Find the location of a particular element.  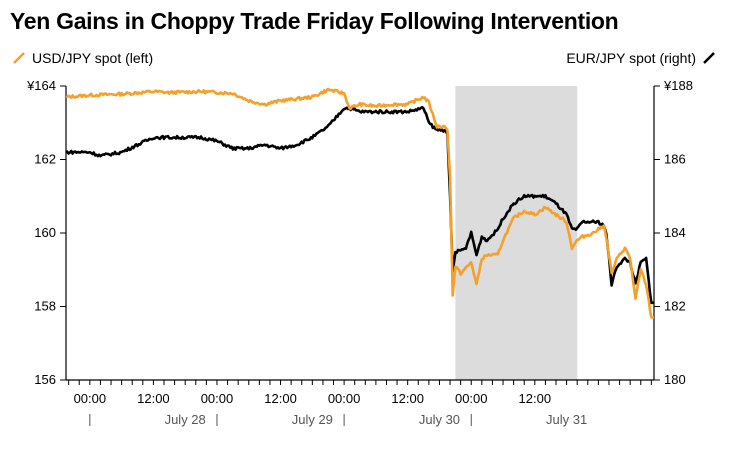

y-right-tick-label: 184 is located at coordinates (675, 232).